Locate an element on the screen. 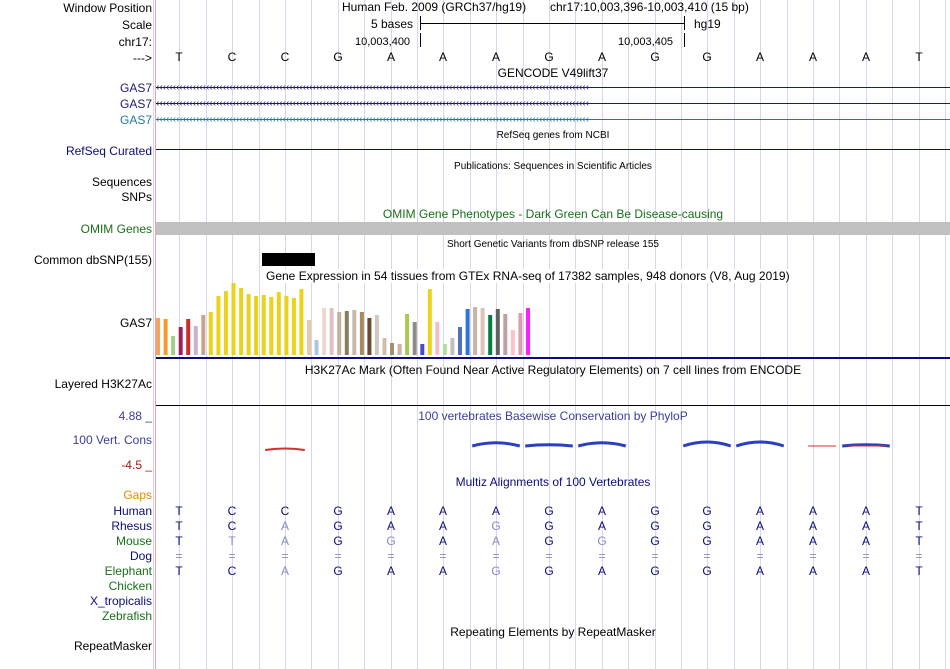  refseq-gene-line is located at coordinates (553, 149).